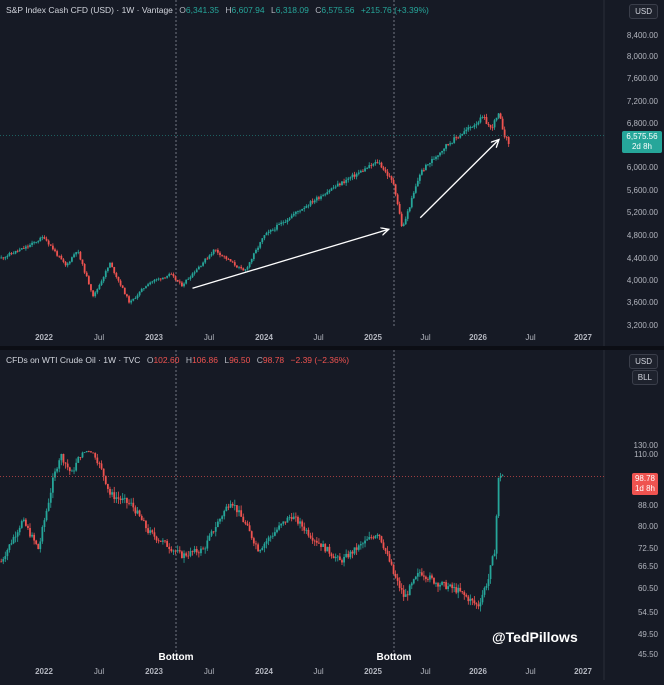 The image size is (664, 685). What do you see at coordinates (648, 566) in the screenshot?
I see `y-tick-label: 66.50` at bounding box center [648, 566].